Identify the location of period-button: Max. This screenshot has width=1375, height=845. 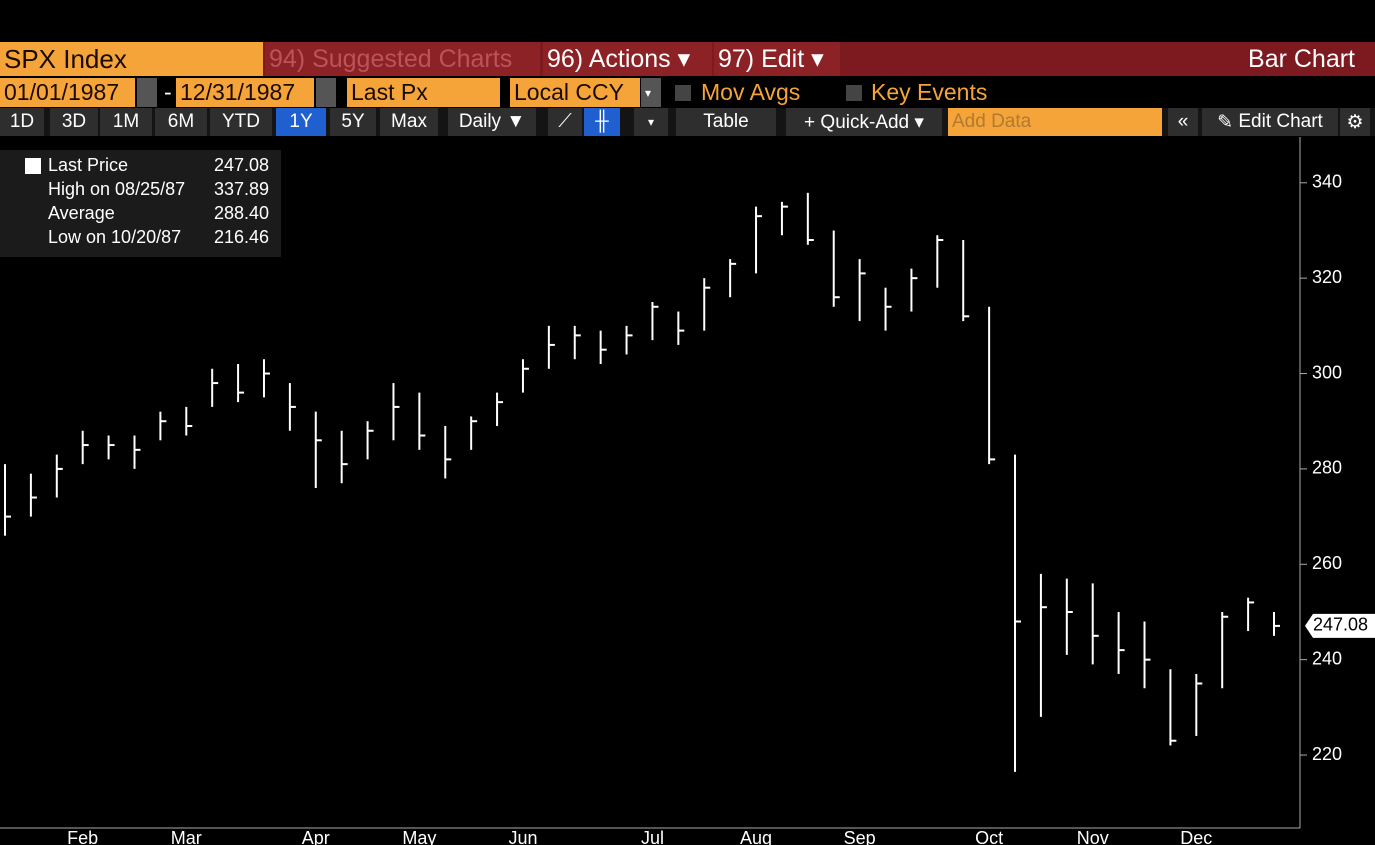
(409, 122).